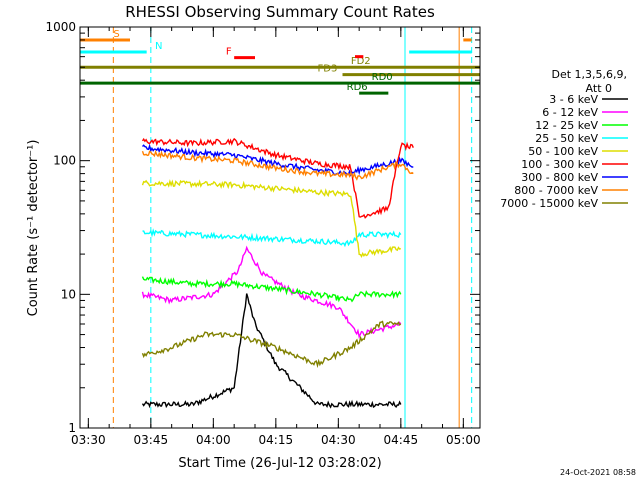  What do you see at coordinates (566, 125) in the screenshot?
I see `legend-label-12-25-kev: 12 - 25 keV` at bounding box center [566, 125].